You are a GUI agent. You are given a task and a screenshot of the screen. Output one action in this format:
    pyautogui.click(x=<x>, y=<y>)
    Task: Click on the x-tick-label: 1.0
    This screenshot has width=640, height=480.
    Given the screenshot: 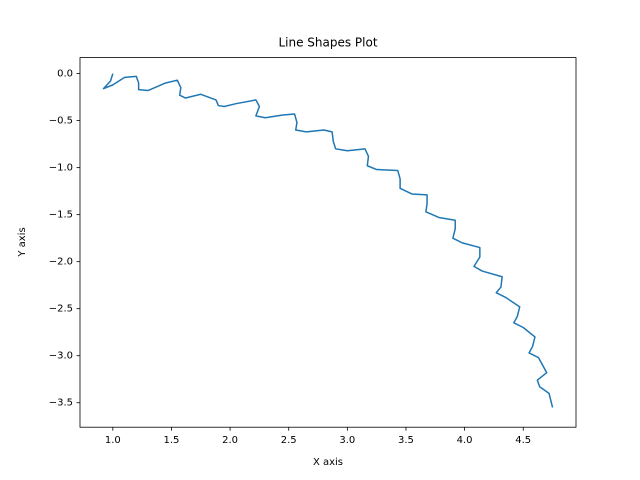 What is the action you would take?
    pyautogui.click(x=113, y=440)
    